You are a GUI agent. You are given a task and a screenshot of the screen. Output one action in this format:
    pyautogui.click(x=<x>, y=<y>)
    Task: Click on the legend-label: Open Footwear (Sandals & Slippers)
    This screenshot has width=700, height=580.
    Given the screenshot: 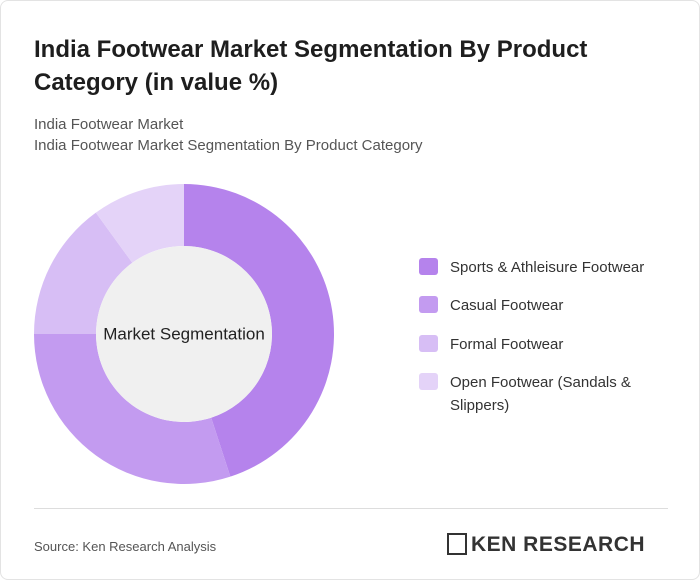 What is the action you would take?
    pyautogui.click(x=540, y=394)
    